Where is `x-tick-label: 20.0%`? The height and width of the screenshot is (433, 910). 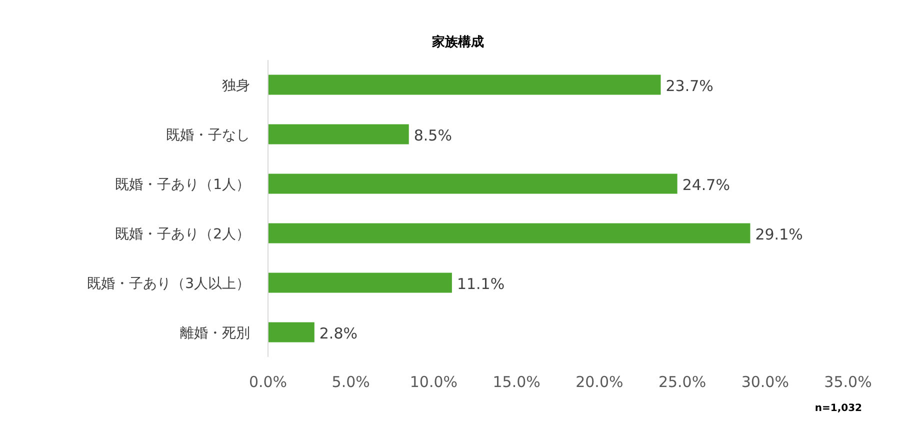 x-tick-label: 20.0% is located at coordinates (600, 382).